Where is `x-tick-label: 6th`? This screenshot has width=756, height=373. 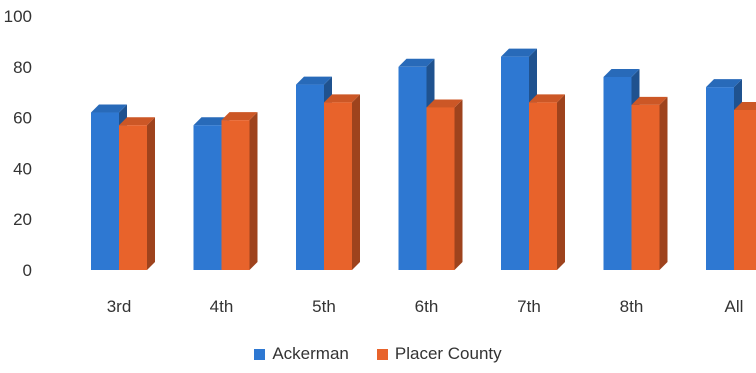 x-tick-label: 6th is located at coordinates (427, 306).